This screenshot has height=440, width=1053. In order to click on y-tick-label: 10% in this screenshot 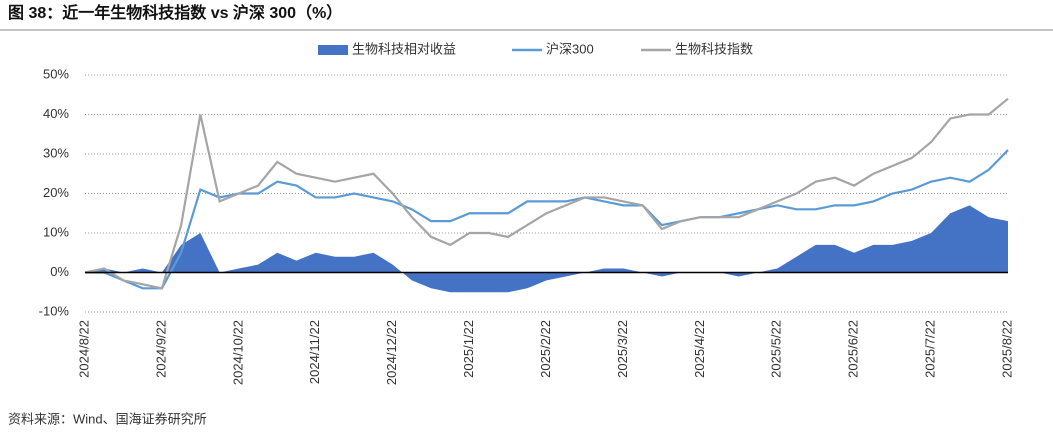, I will do `click(56, 231)`.